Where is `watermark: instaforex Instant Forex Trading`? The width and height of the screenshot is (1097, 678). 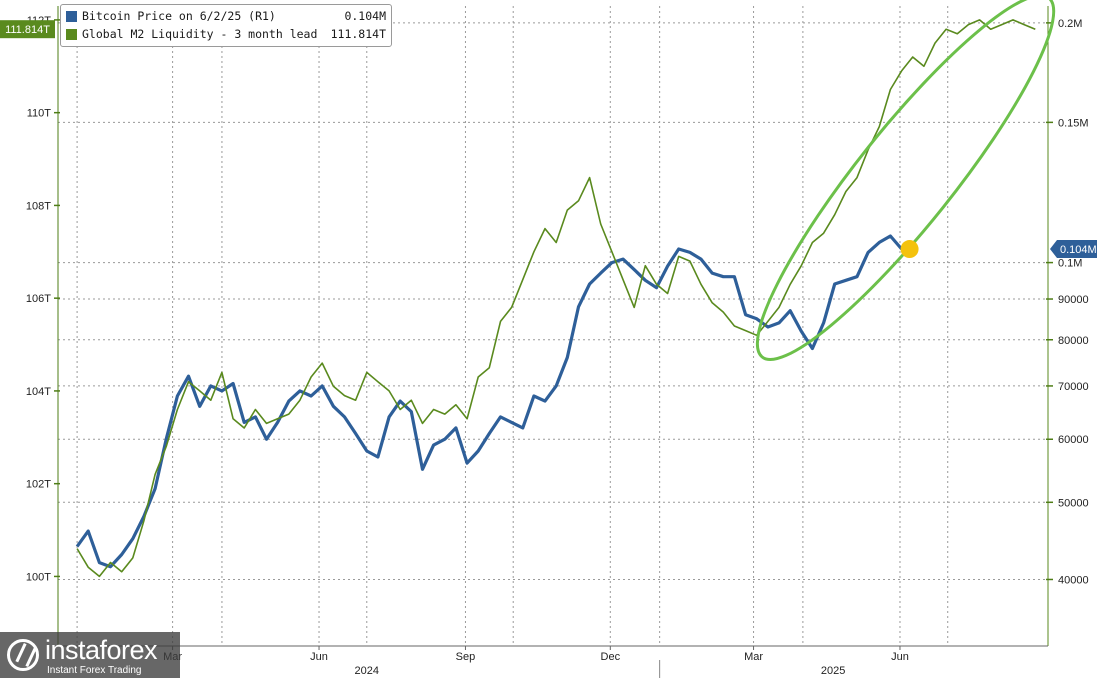
watermark: instaforex Instant Forex Trading is located at coordinates (90, 655).